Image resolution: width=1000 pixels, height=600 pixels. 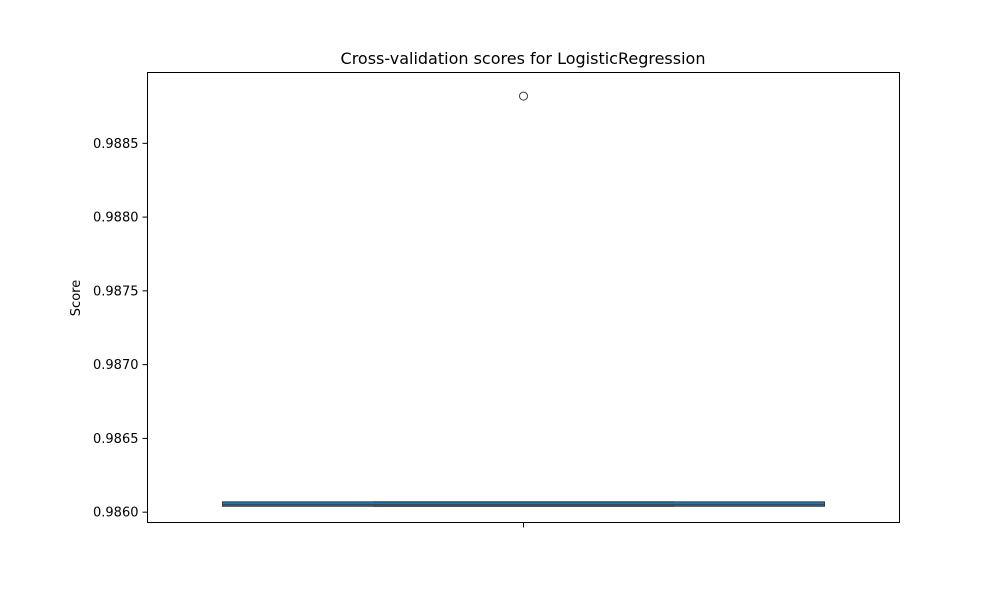 I want to click on outlier-point, so click(x=523, y=96).